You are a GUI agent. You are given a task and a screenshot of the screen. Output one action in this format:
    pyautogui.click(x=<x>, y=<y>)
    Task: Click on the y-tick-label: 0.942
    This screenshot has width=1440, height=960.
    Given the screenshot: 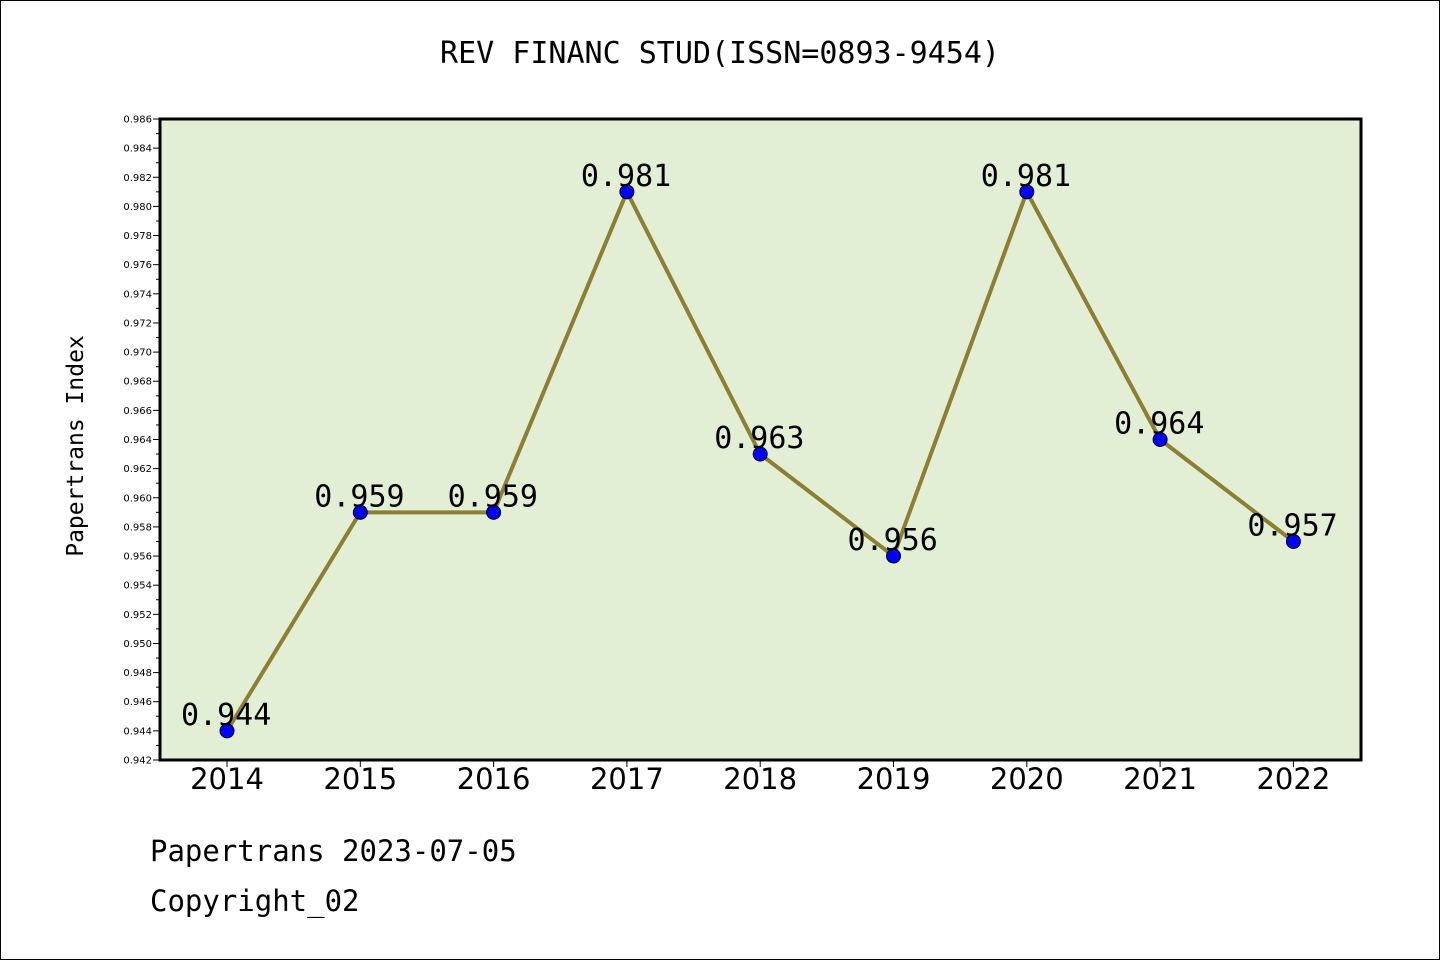 What is the action you would take?
    pyautogui.click(x=137, y=761)
    